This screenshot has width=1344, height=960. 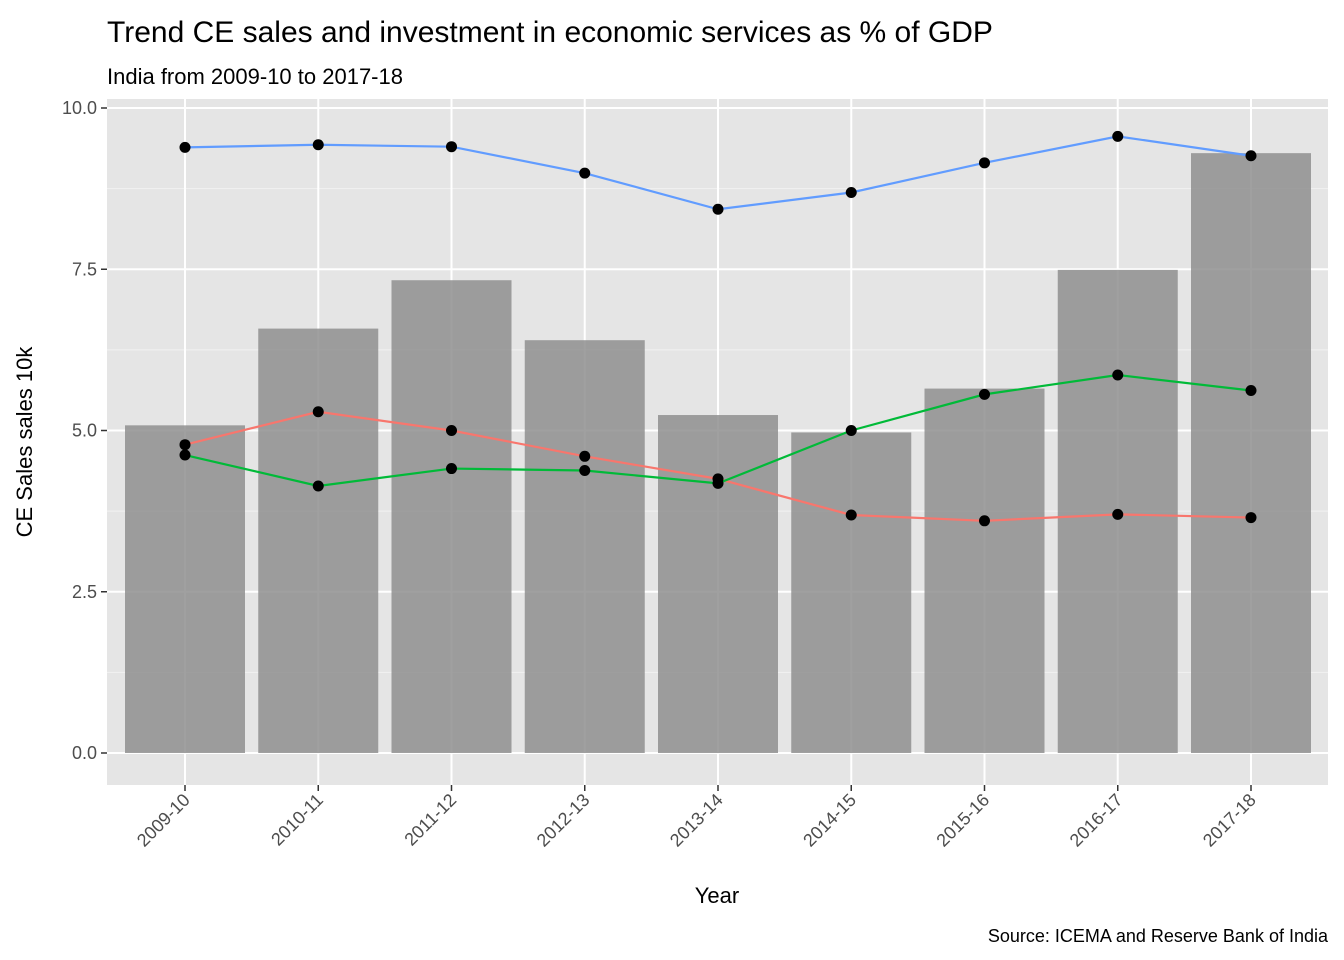 I want to click on chart-caption: Source: ICEMA and Reserve Bank of India, so click(x=1158, y=936).